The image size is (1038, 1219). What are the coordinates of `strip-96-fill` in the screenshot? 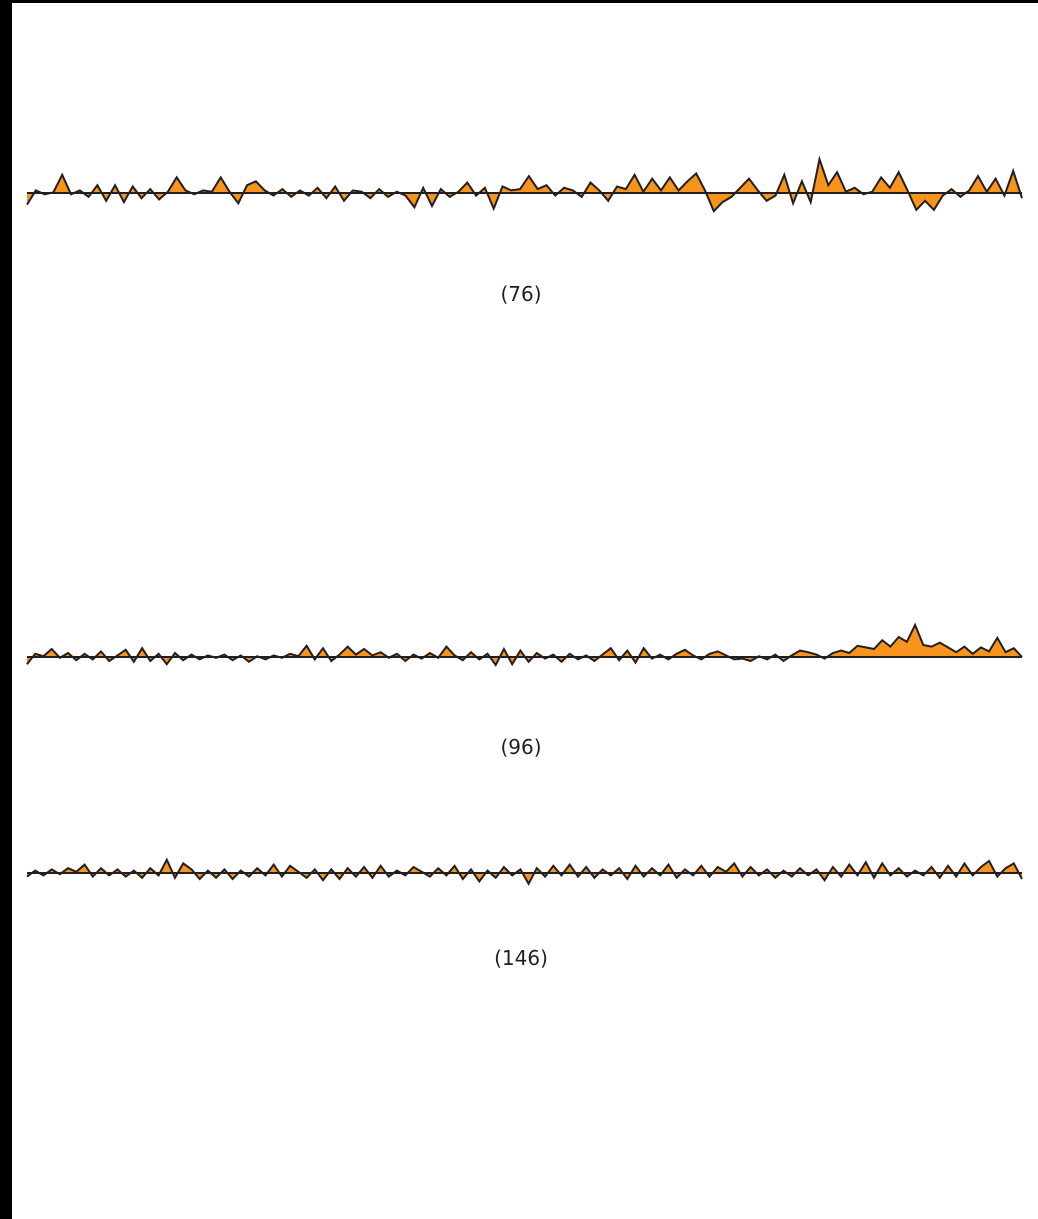 It's located at (524, 645).